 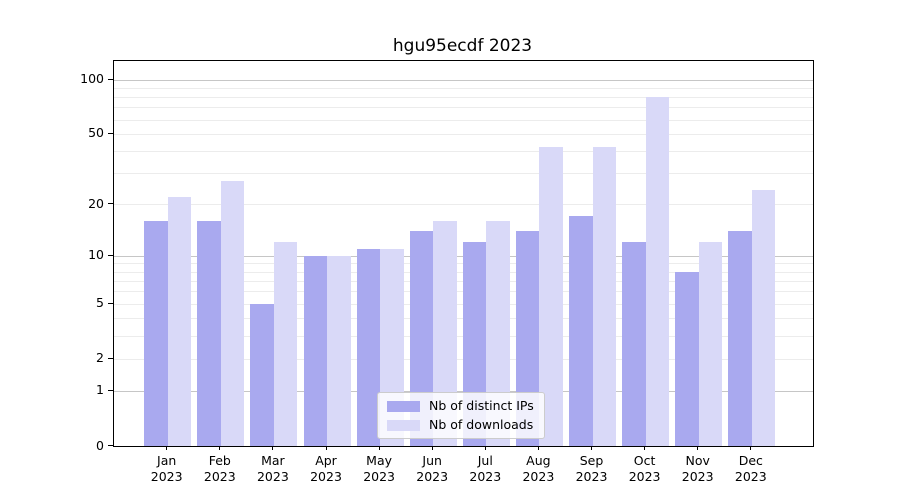 I want to click on bar-feb-distinct-ips, so click(x=209, y=333).